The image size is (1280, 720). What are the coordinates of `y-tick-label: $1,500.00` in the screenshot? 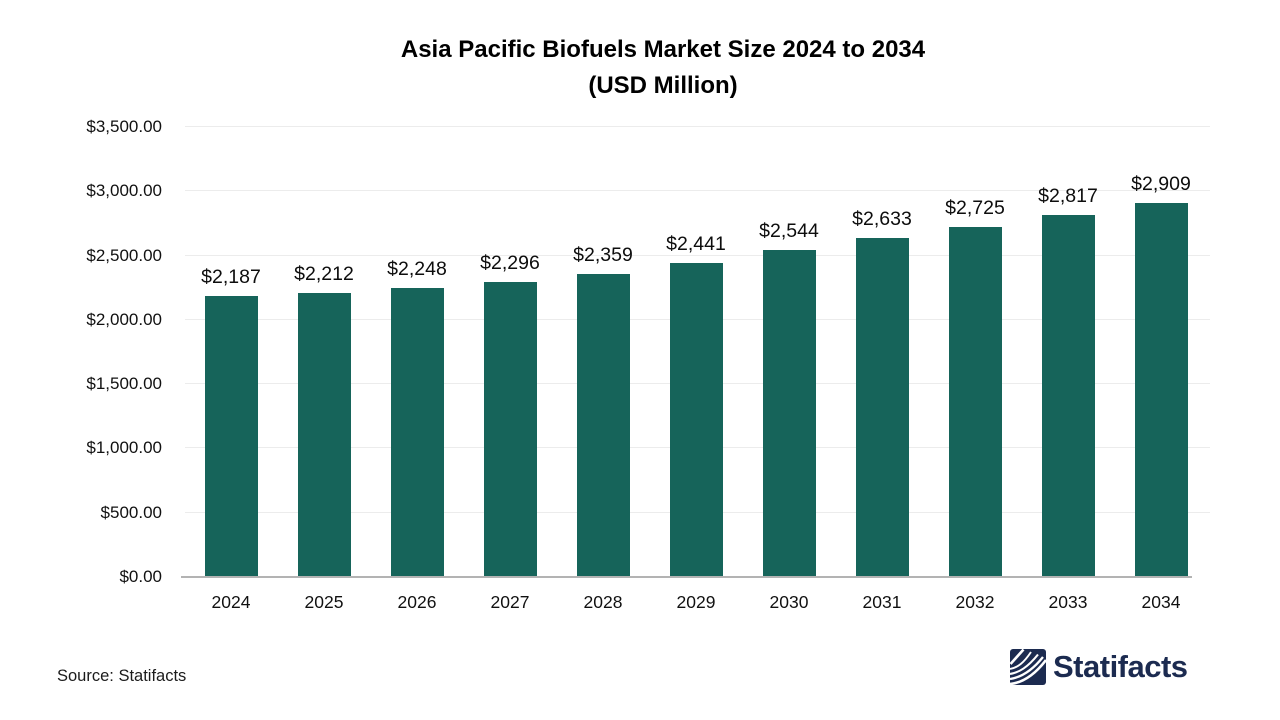 It's located at (124, 384).